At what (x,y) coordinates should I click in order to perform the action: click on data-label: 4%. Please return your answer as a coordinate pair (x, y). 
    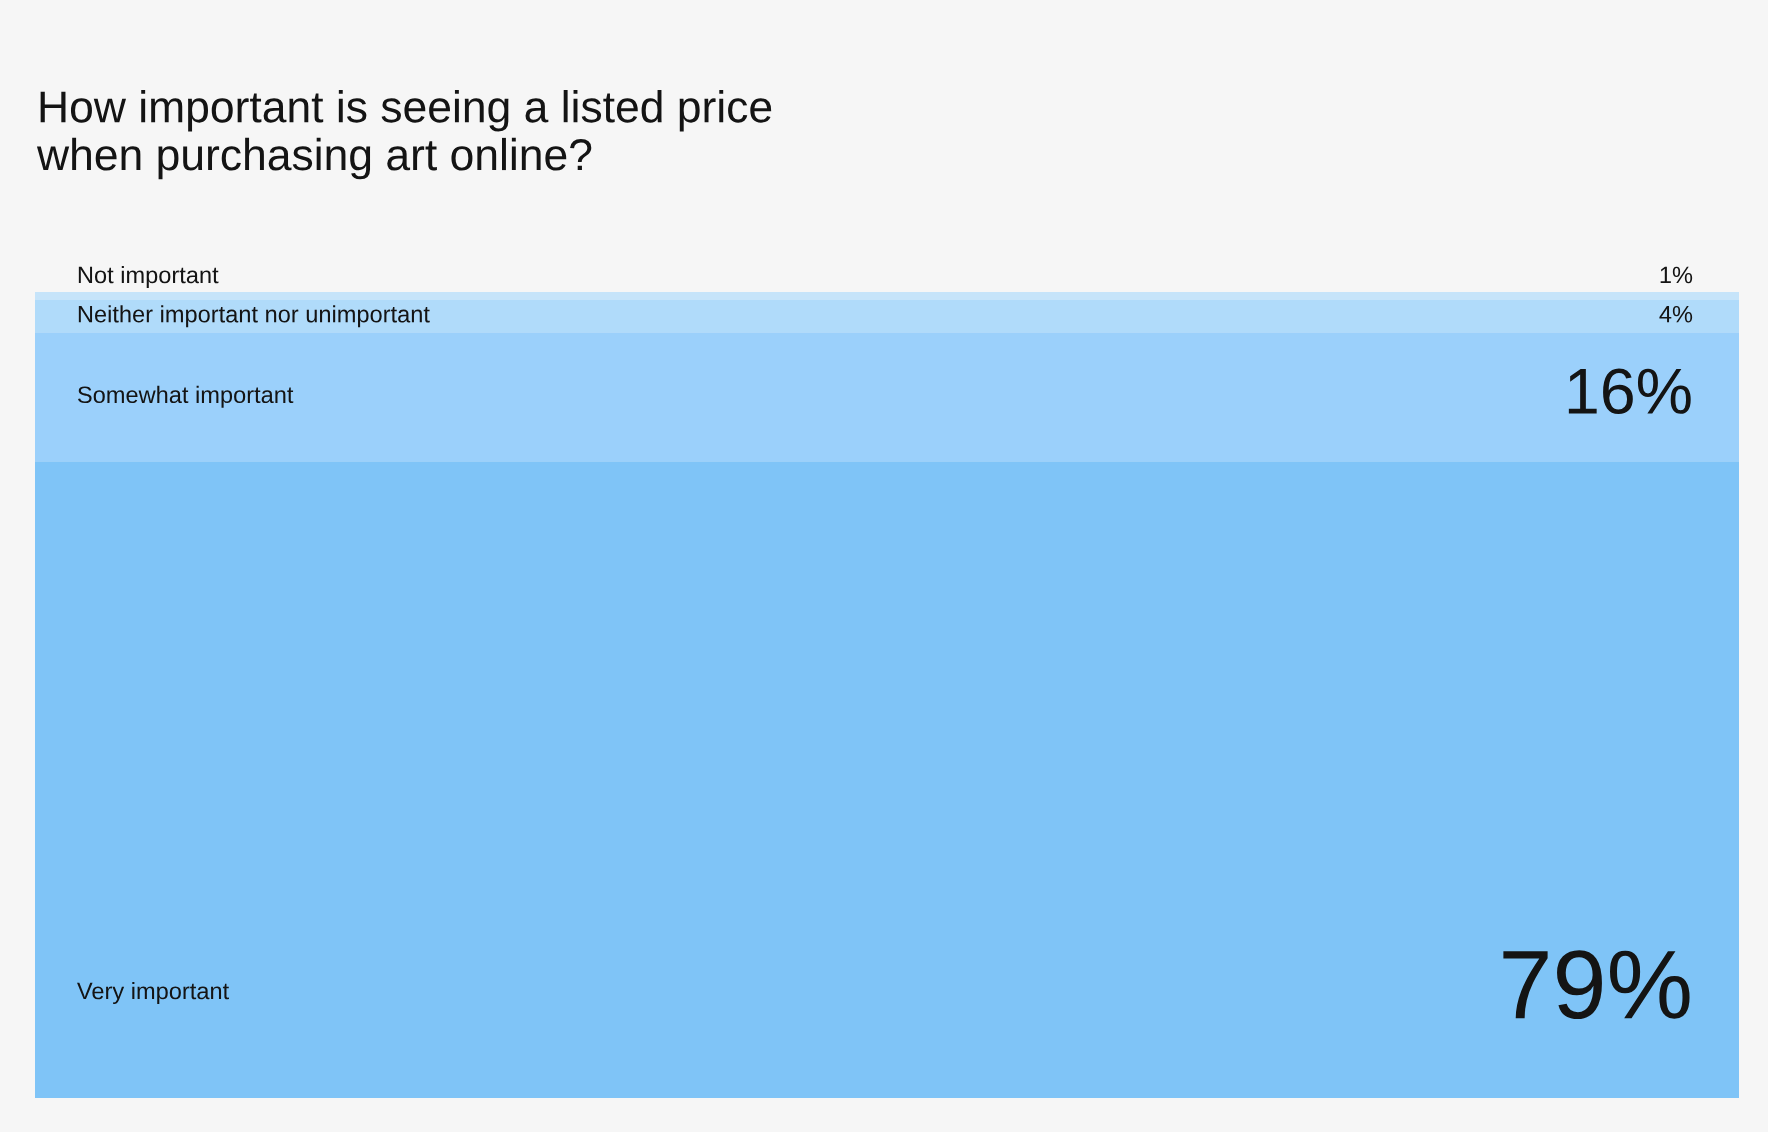
    Looking at the image, I should click on (1676, 314).